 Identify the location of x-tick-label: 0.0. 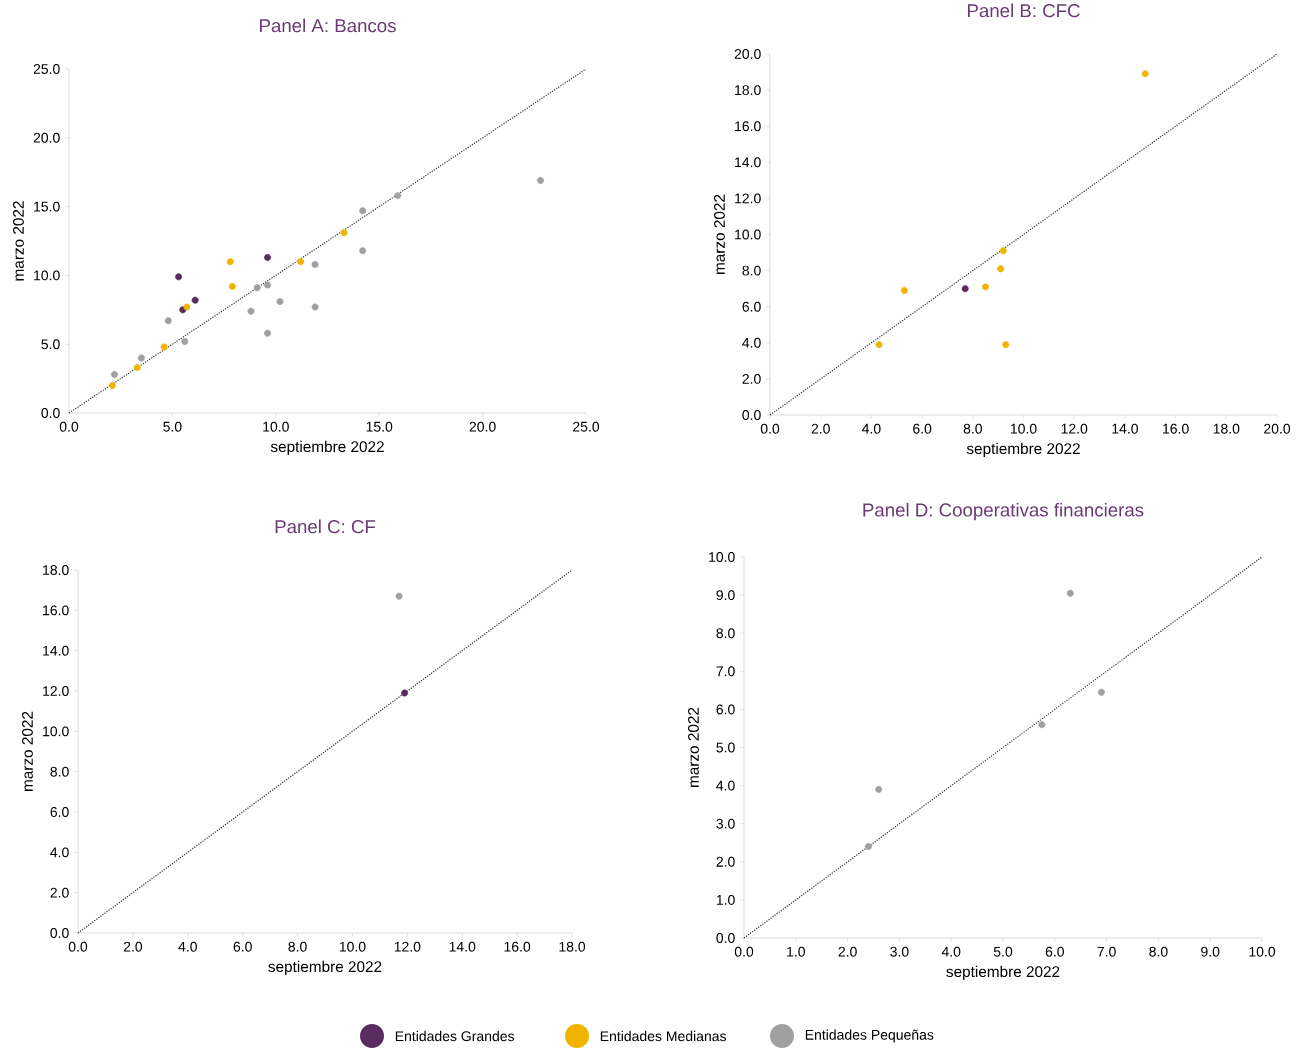
(78, 946).